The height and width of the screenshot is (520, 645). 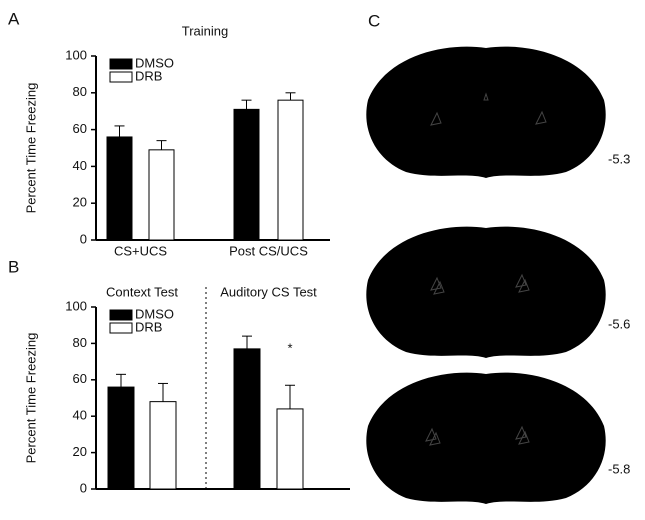 I want to click on category-label: Context Test, so click(x=142, y=291).